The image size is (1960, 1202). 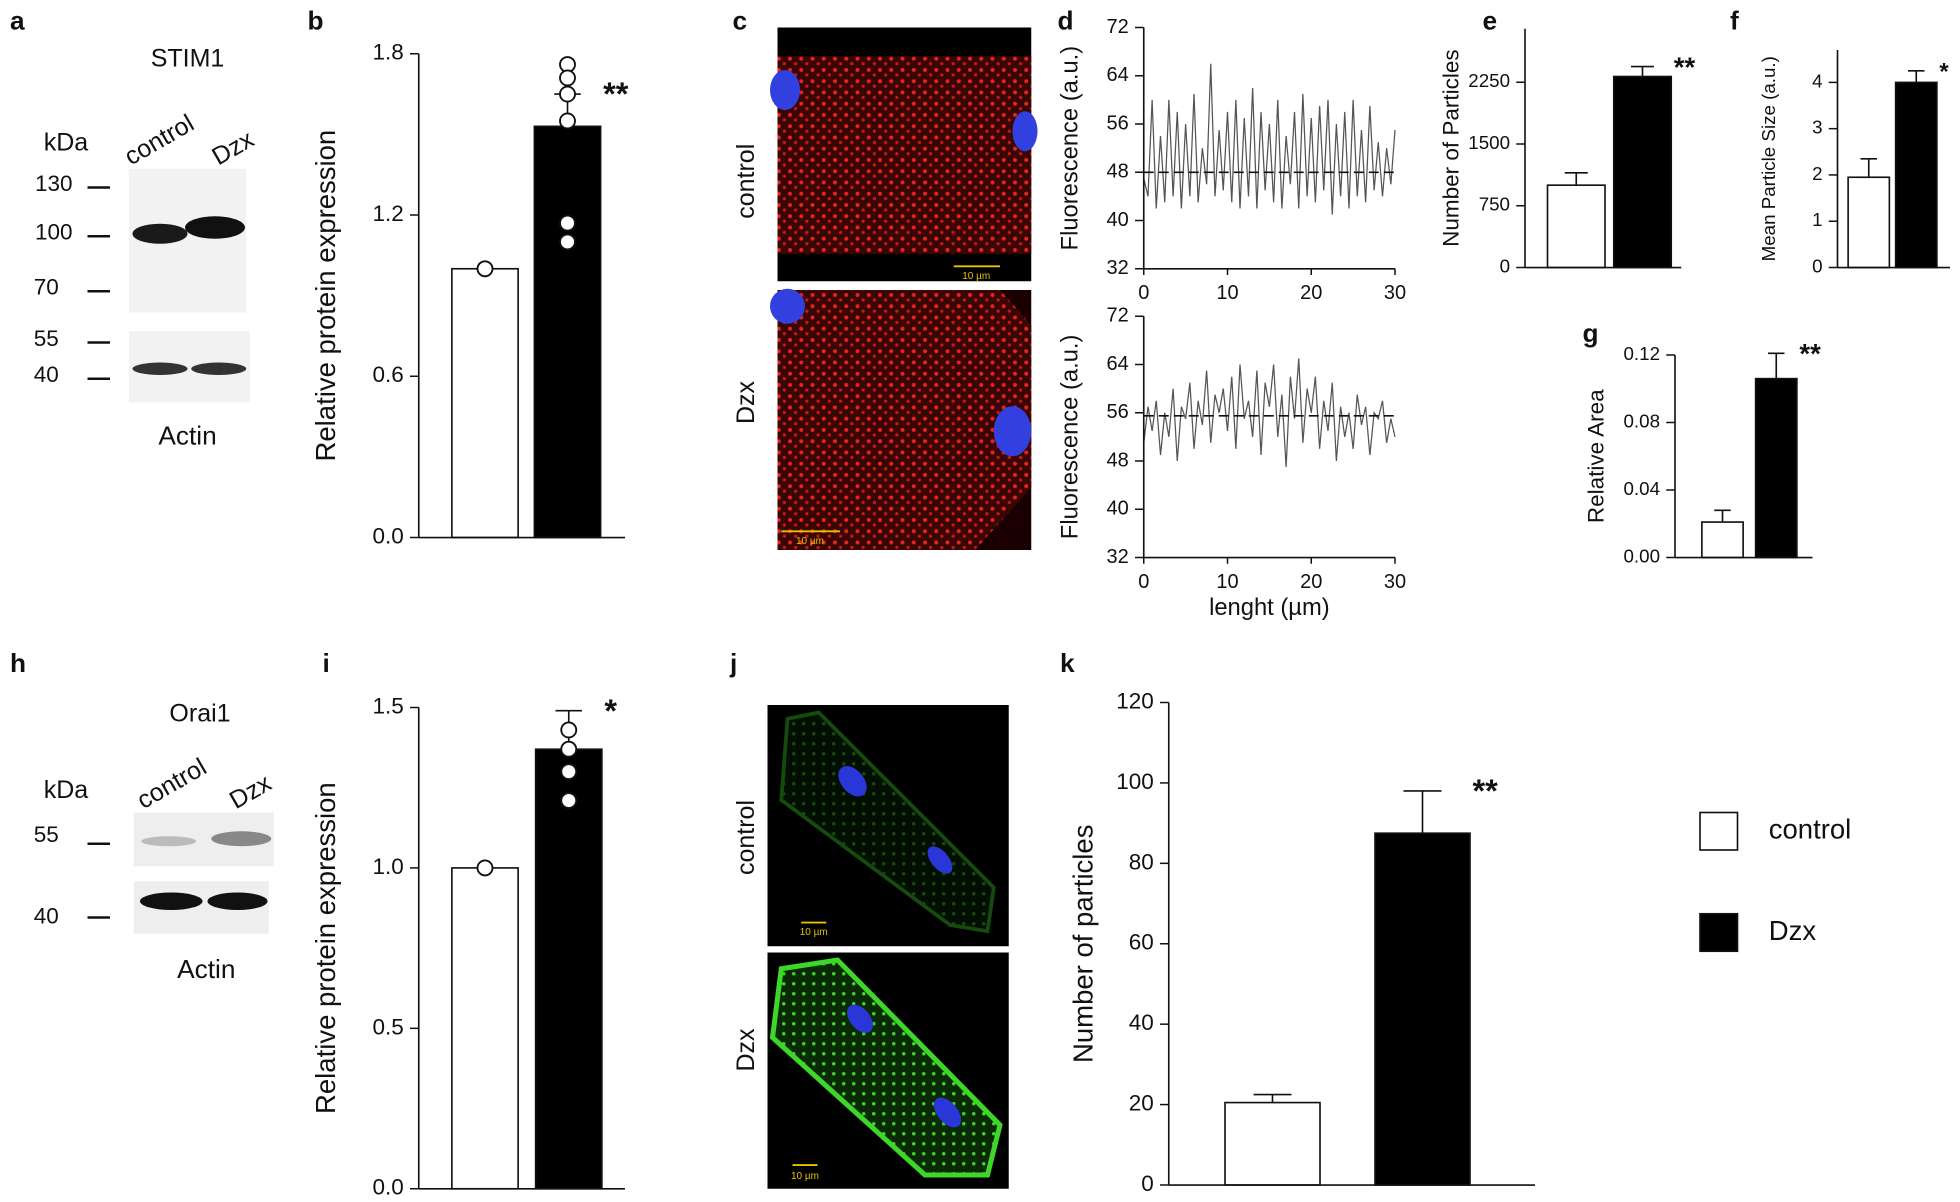 What do you see at coordinates (387, 213) in the screenshot?
I see `y-tick-label: 1.2` at bounding box center [387, 213].